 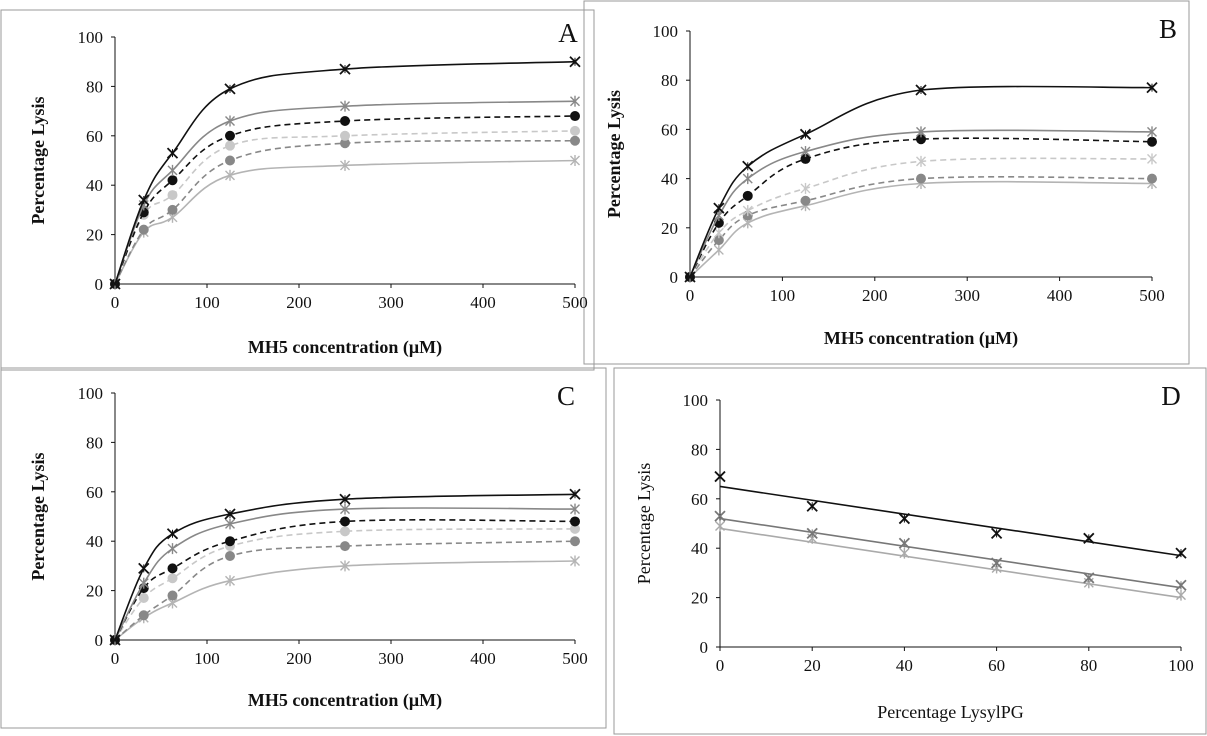 What do you see at coordinates (1060, 295) in the screenshot?
I see `x-tick-label: 400` at bounding box center [1060, 295].